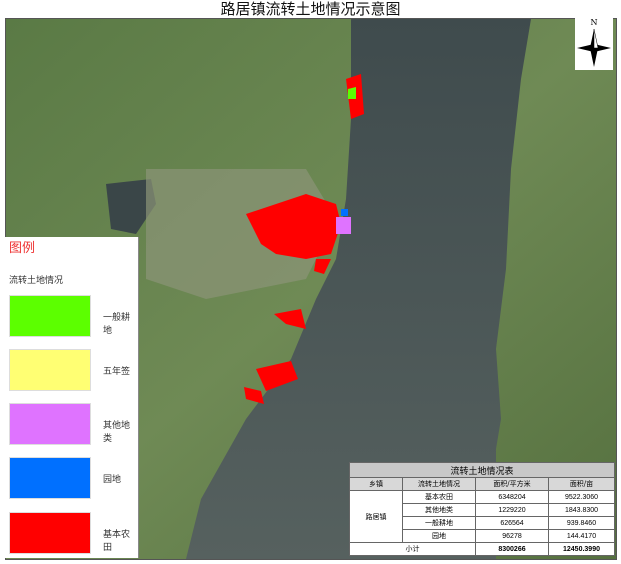  What do you see at coordinates (581, 549) in the screenshot?
I see `cell: 12450.3990` at bounding box center [581, 549].